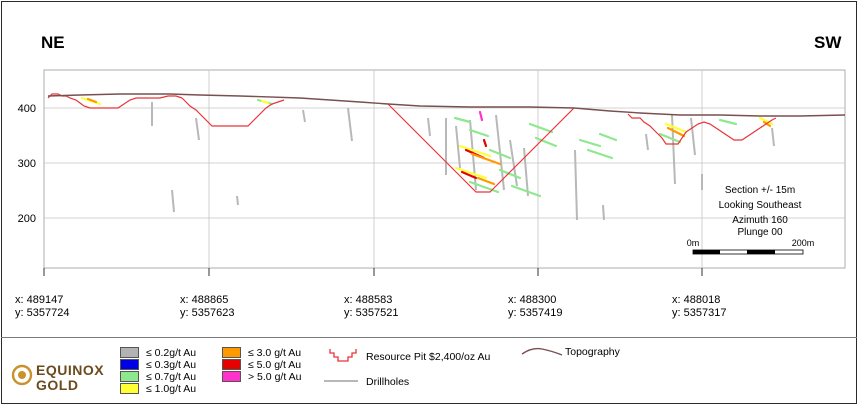 Image resolution: width=860 pixels, height=407 pixels. Describe the element at coordinates (171, 389) in the screenshot. I see `legend-label-1.0: ≤ 1.0g/t Au` at that location.